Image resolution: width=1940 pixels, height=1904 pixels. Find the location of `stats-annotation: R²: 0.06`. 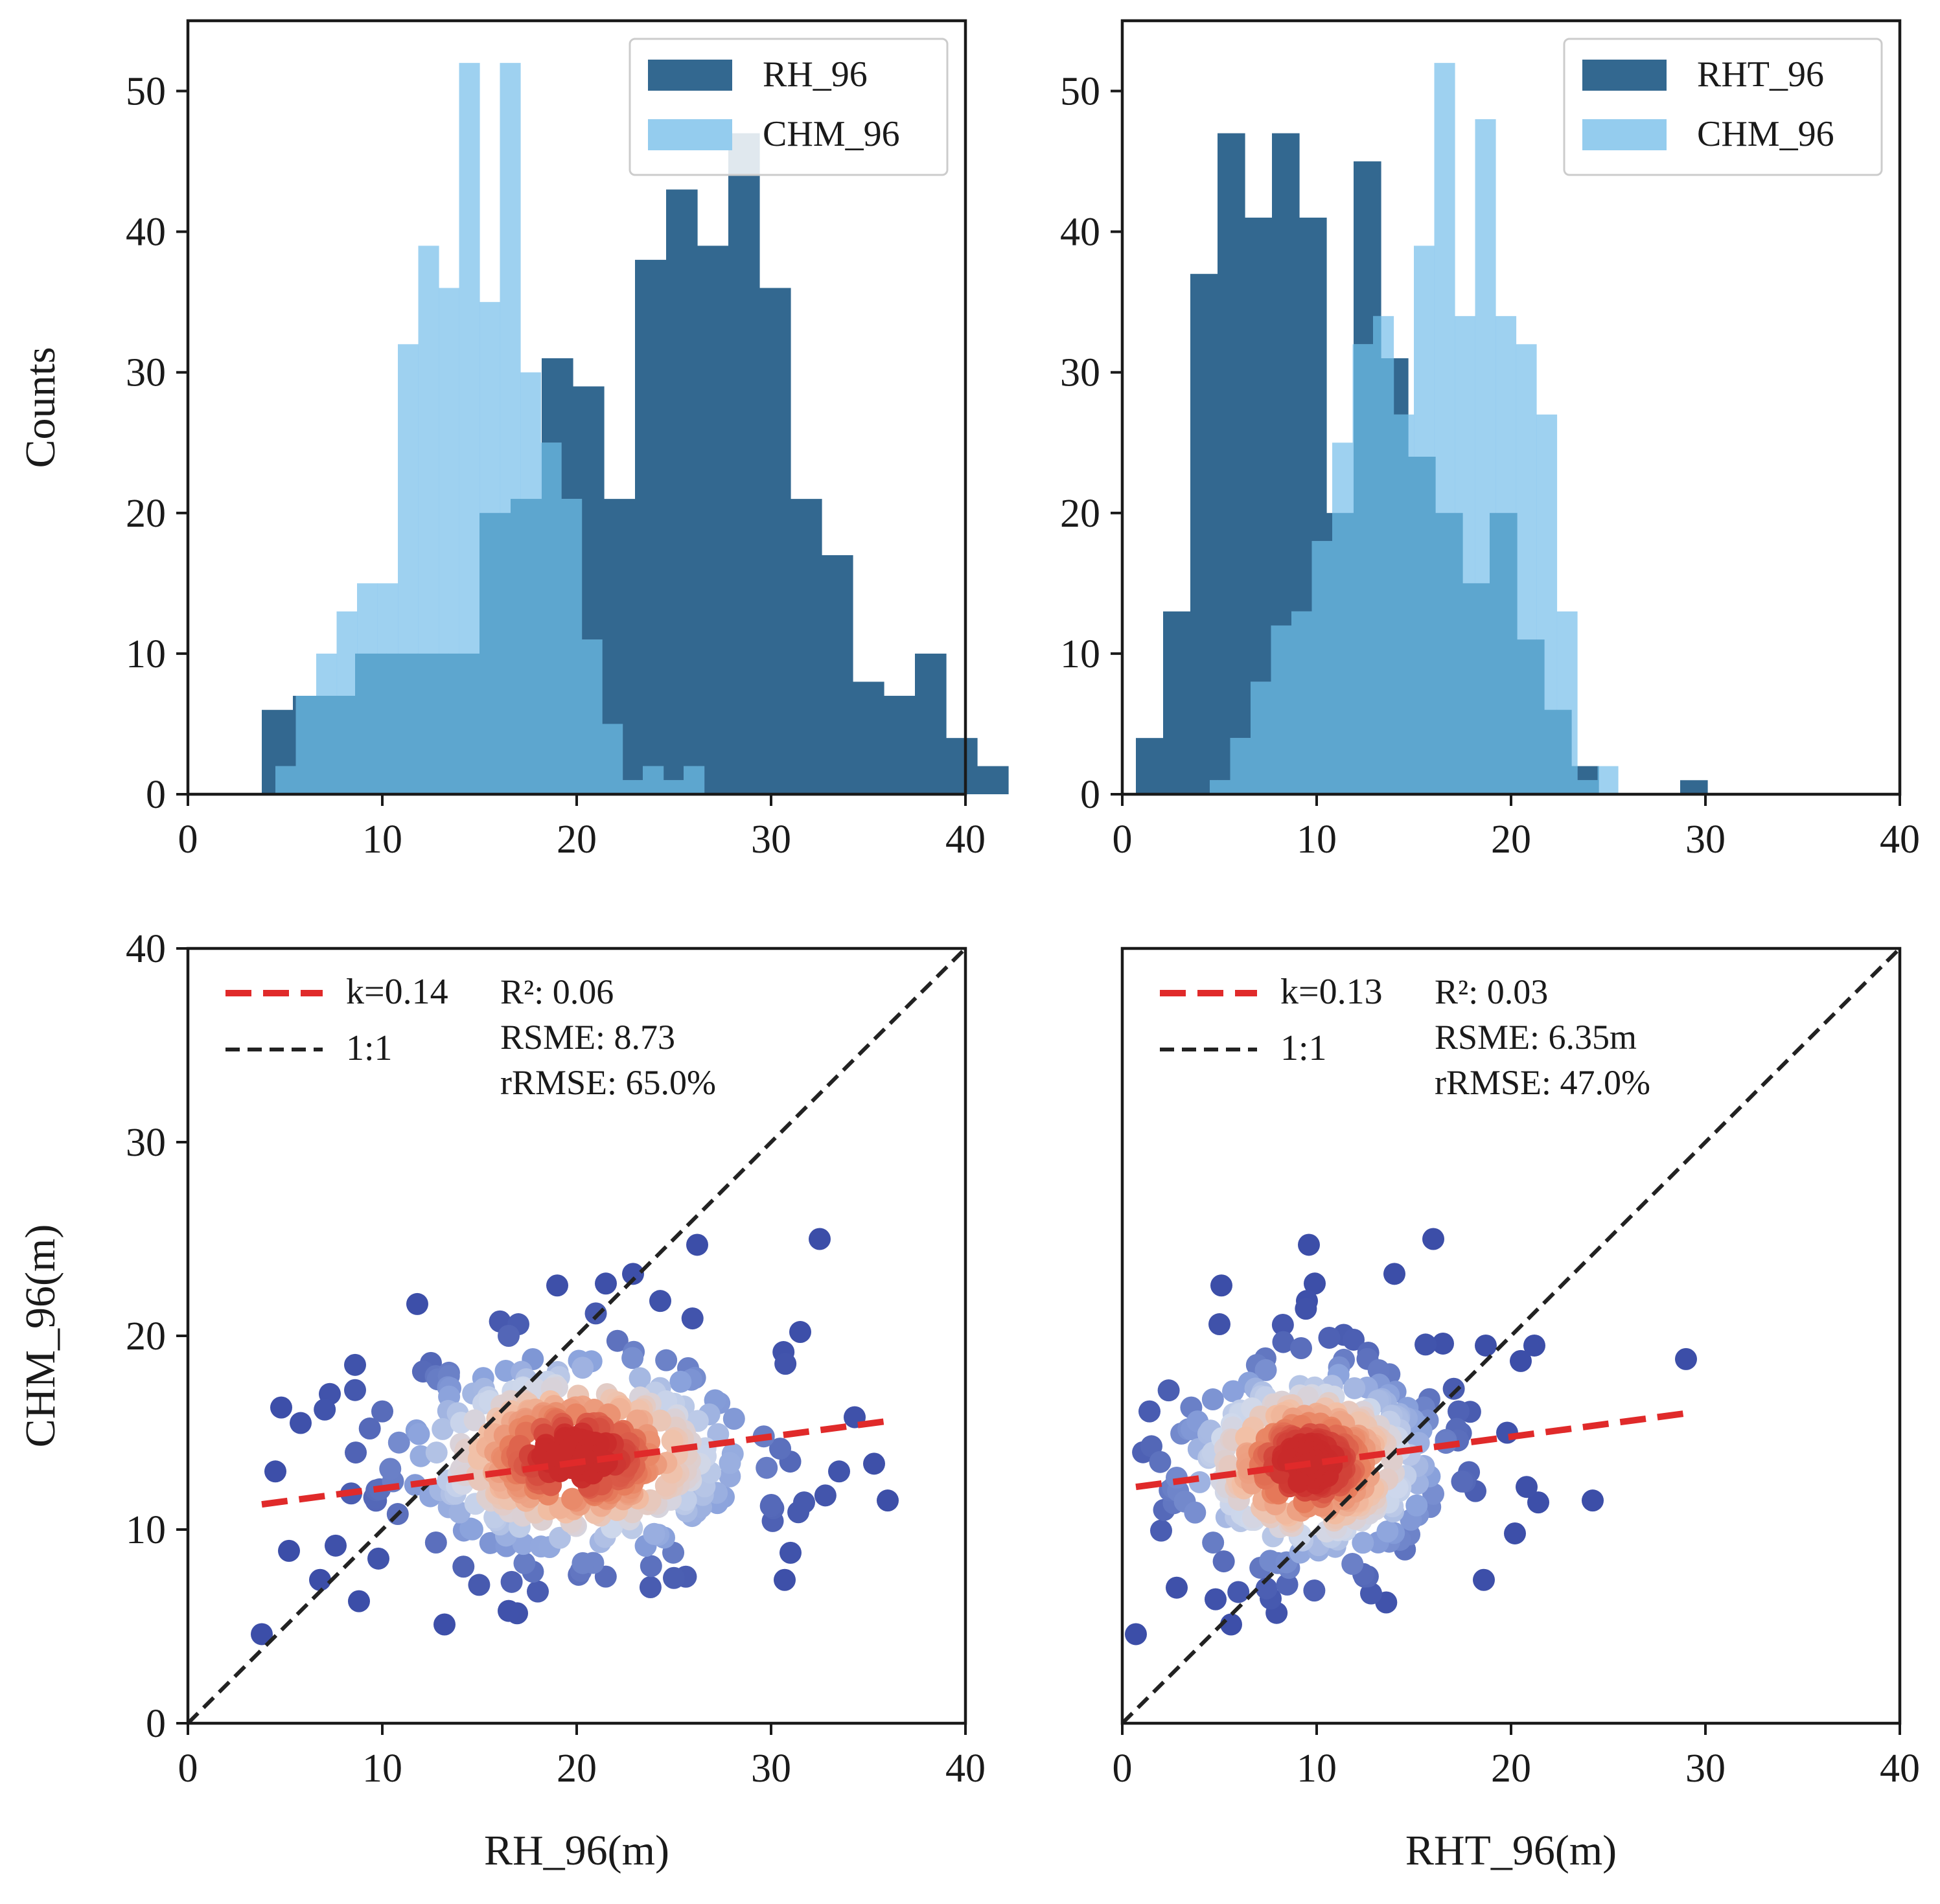

stats-annotation: R²: 0.06 is located at coordinates (557, 992).